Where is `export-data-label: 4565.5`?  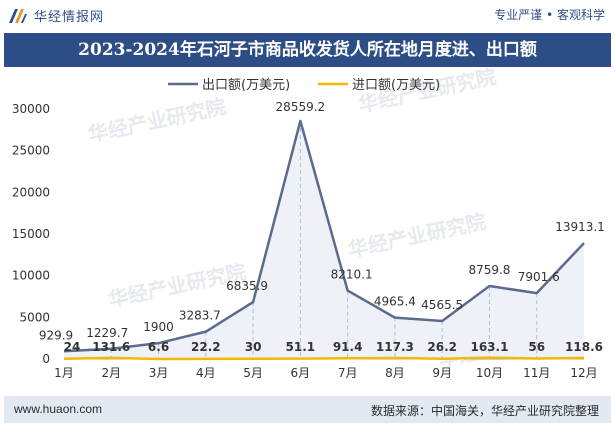 export-data-label: 4565.5 is located at coordinates (442, 305).